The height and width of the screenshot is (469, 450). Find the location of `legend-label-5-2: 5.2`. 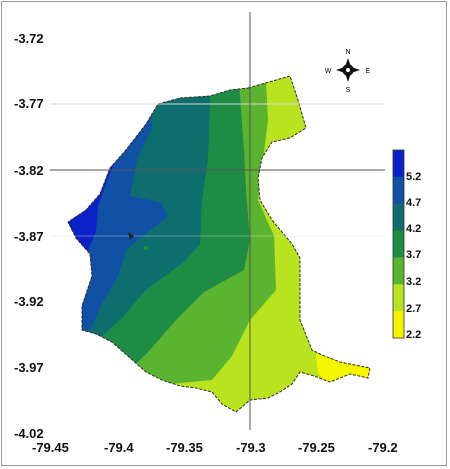

legend-label-5-2: 5.2 is located at coordinates (414, 177).